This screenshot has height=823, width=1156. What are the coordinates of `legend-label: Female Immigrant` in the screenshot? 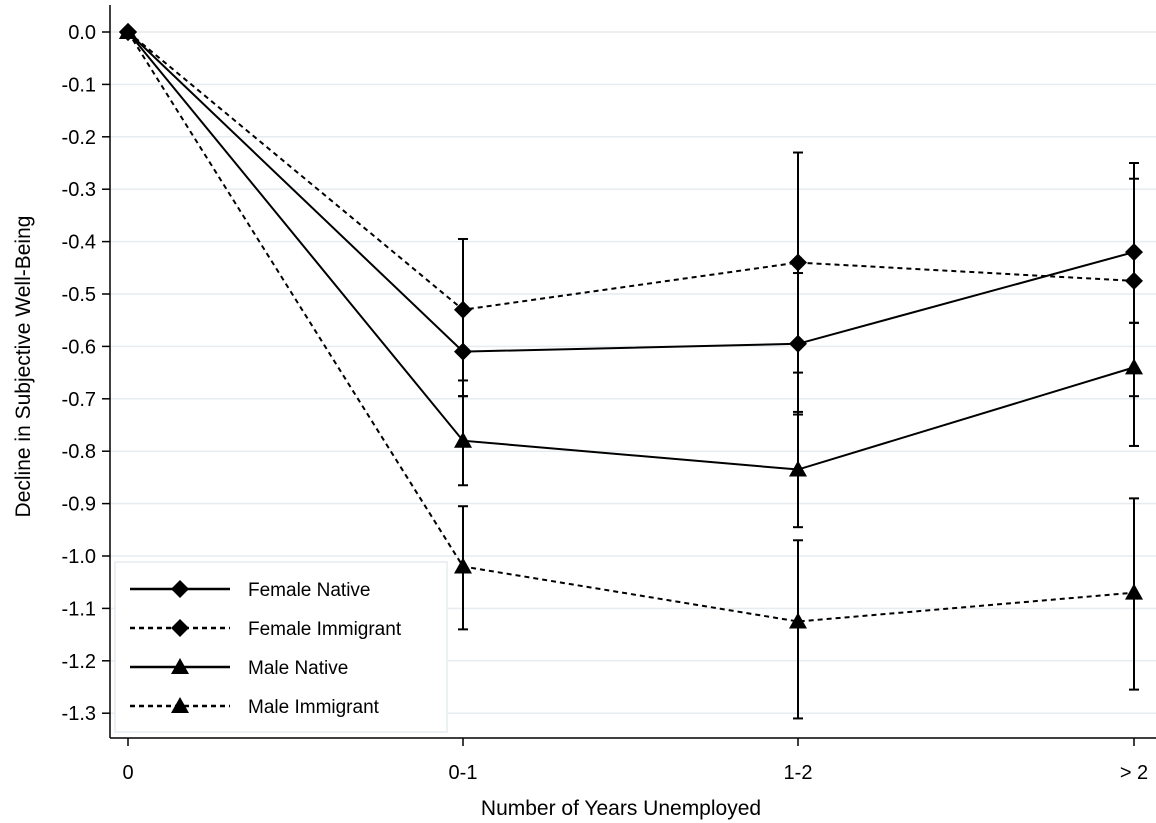 It's located at (325, 629).